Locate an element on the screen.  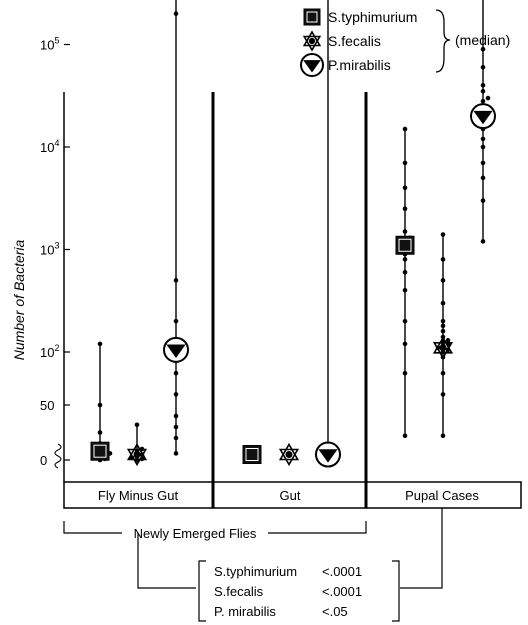
stats-name-2: P. mirabilis is located at coordinates (245, 611).